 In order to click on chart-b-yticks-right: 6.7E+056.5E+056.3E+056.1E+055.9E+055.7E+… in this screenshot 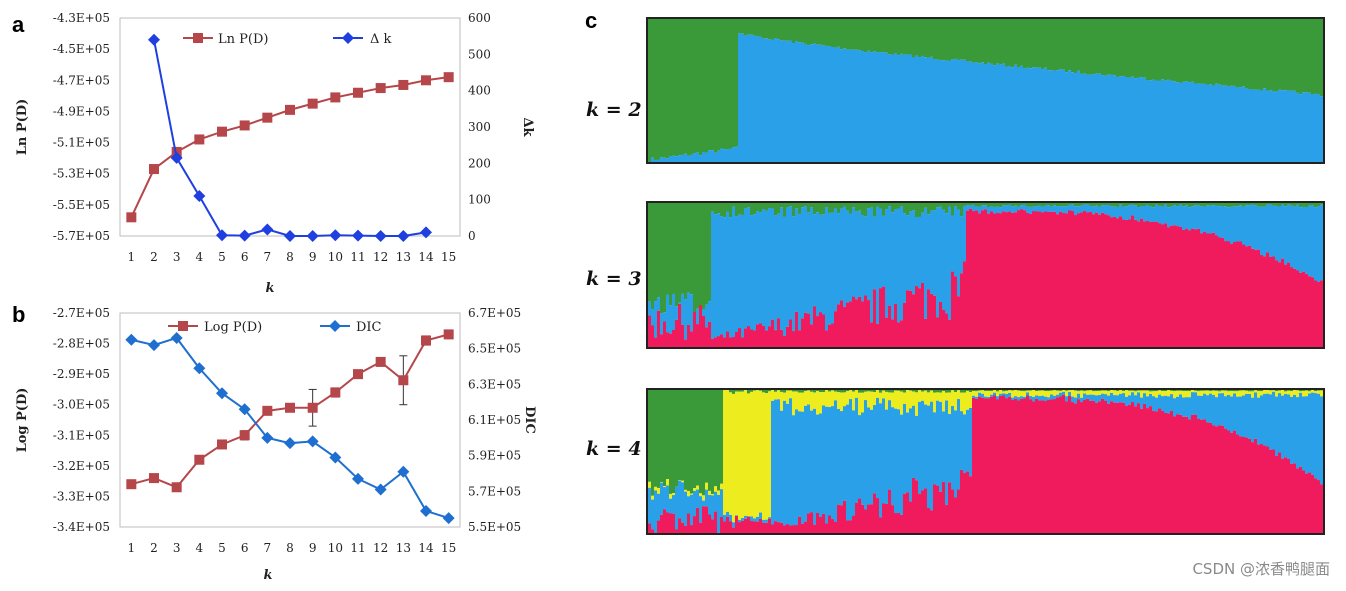, I will do `click(494, 420)`.